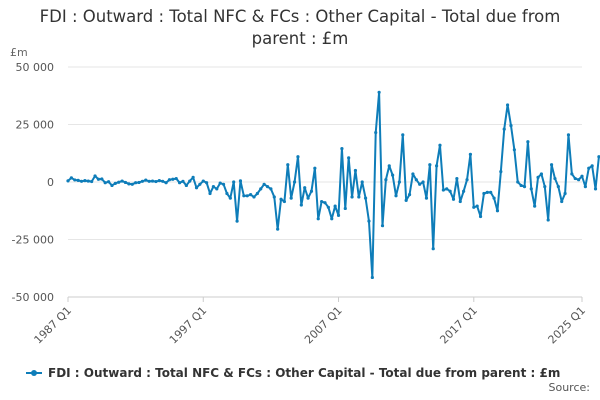 Image resolution: width=600 pixels, height=400 pixels. Describe the element at coordinates (19, 52) in the screenshot. I see `y-axis-unit-label: £m` at that location.